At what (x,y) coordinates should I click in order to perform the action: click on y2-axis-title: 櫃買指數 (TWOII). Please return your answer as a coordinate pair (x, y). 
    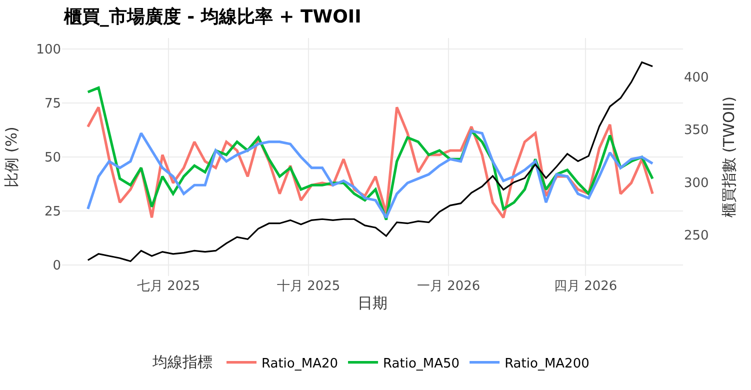
    Looking at the image, I should click on (729, 157).